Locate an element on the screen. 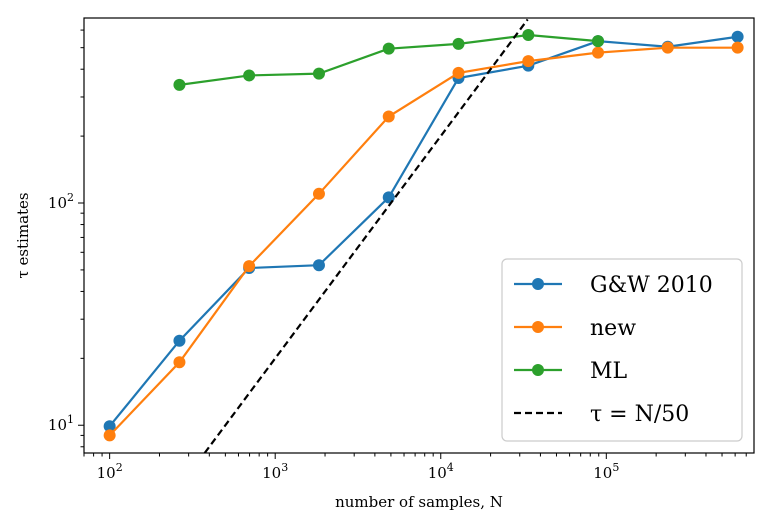  legend-label-0: G&W 2010 is located at coordinates (651, 285).